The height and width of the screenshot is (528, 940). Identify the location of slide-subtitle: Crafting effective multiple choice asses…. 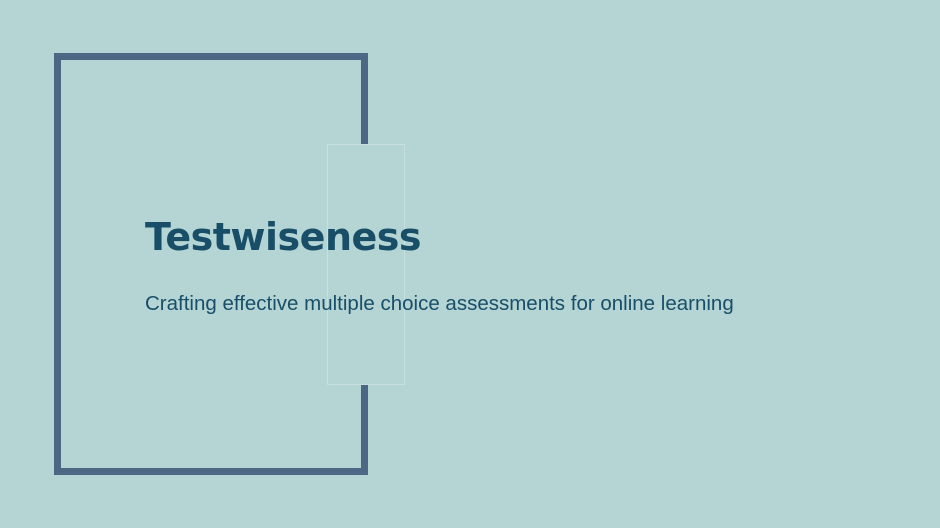
(439, 303).